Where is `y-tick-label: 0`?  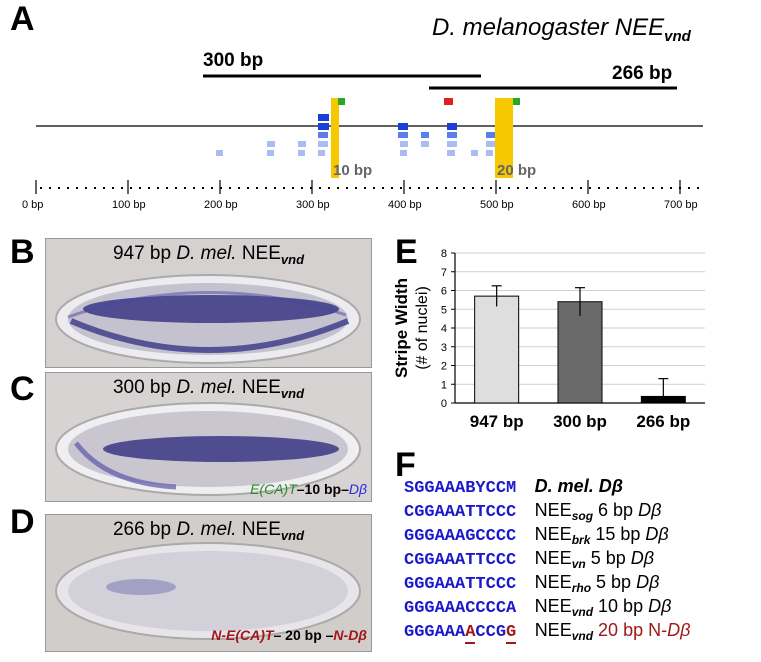
y-tick-label: 0 is located at coordinates (444, 404).